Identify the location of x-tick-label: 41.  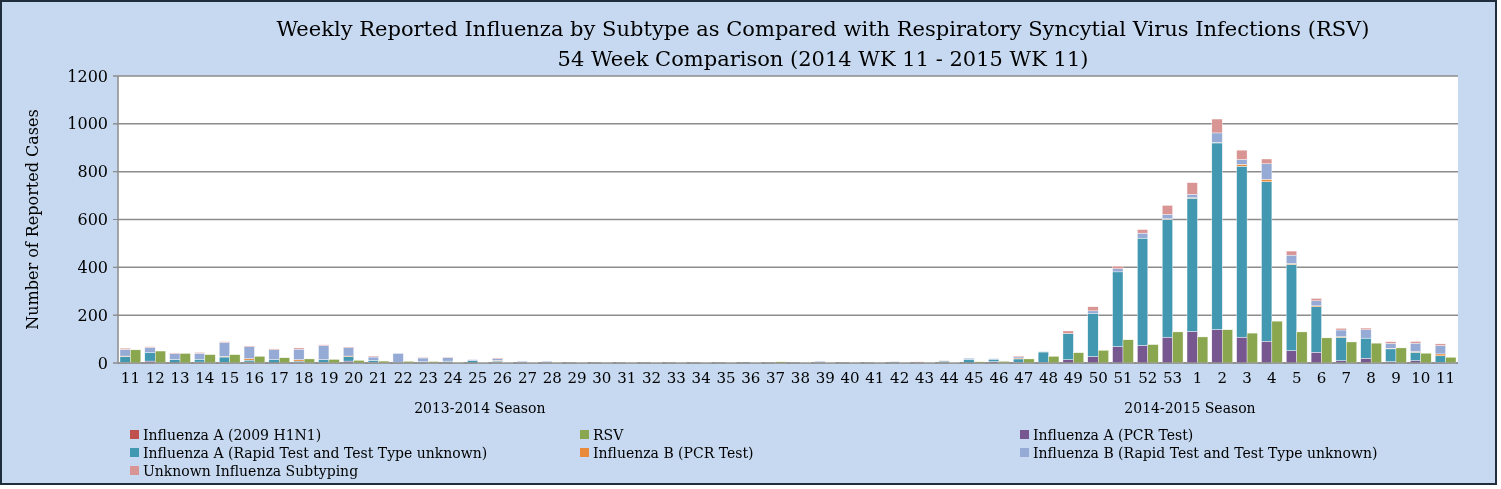
(875, 378).